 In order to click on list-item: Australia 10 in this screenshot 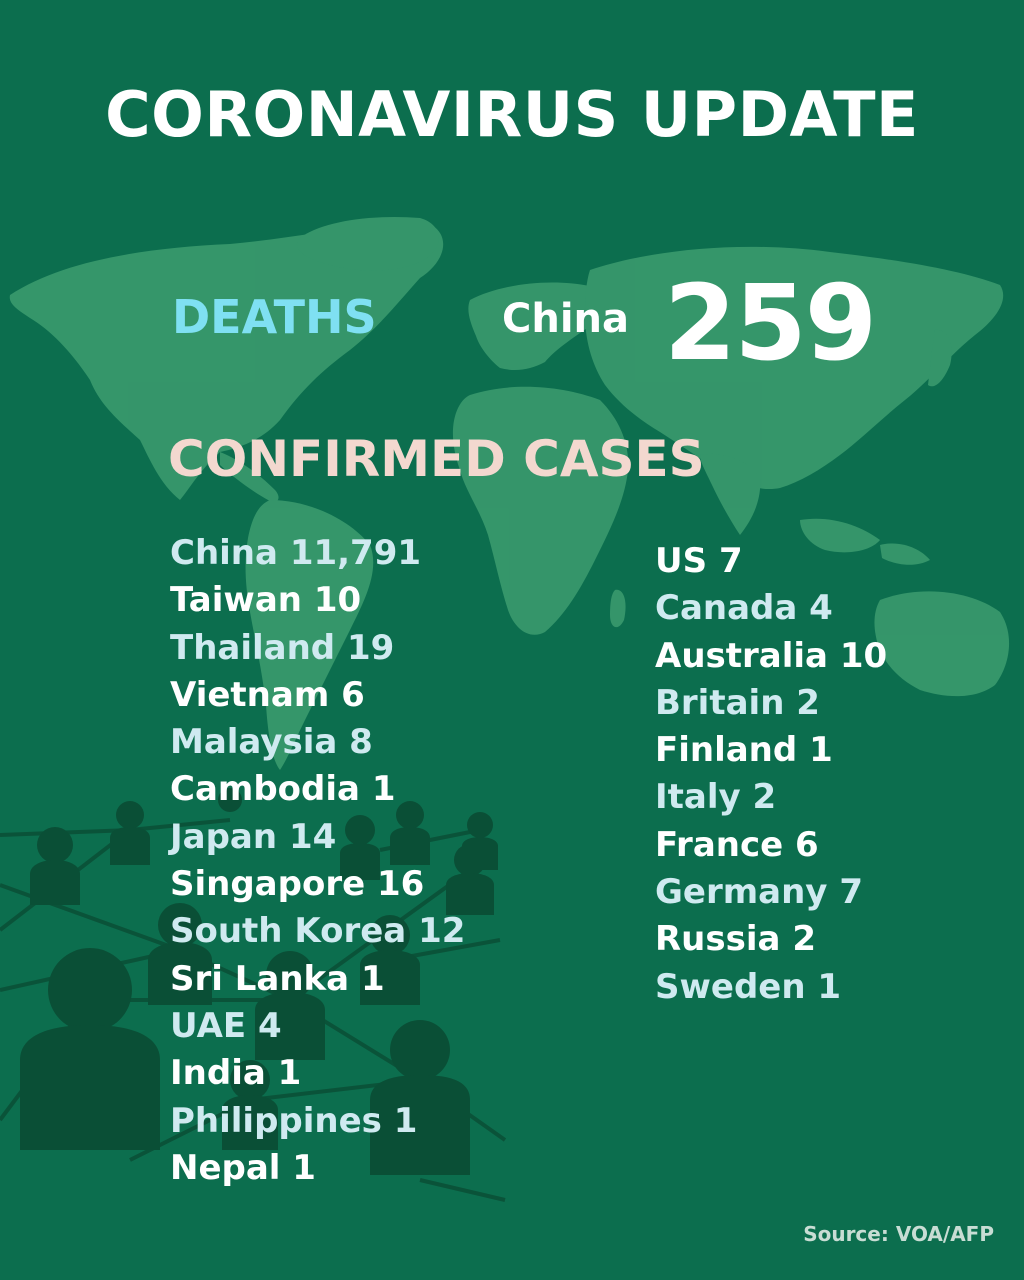, I will do `click(771, 656)`.